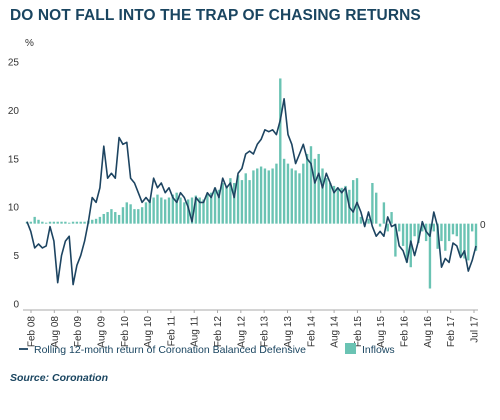 This screenshot has width=500, height=420. I want to click on legend-inflows-label: Inflows, so click(378, 350).